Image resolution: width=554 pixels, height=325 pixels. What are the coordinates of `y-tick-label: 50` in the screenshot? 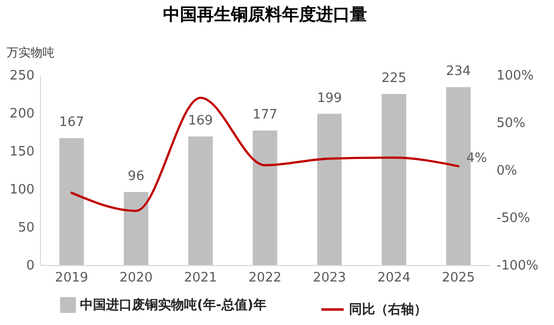 It's located at (26, 228).